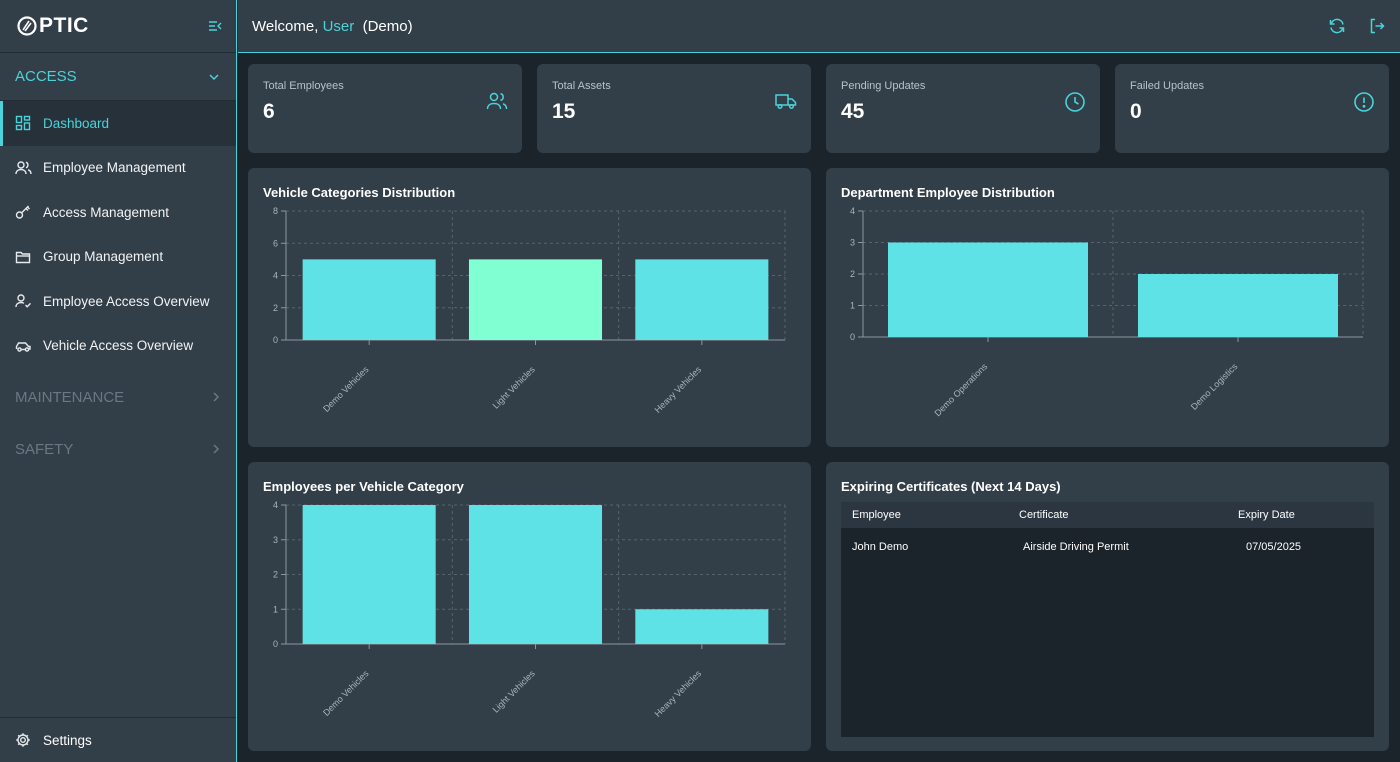 Image resolution: width=1400 pixels, height=762 pixels. I want to click on sidebar-item-label: Vehicle Access Overview, so click(118, 346).